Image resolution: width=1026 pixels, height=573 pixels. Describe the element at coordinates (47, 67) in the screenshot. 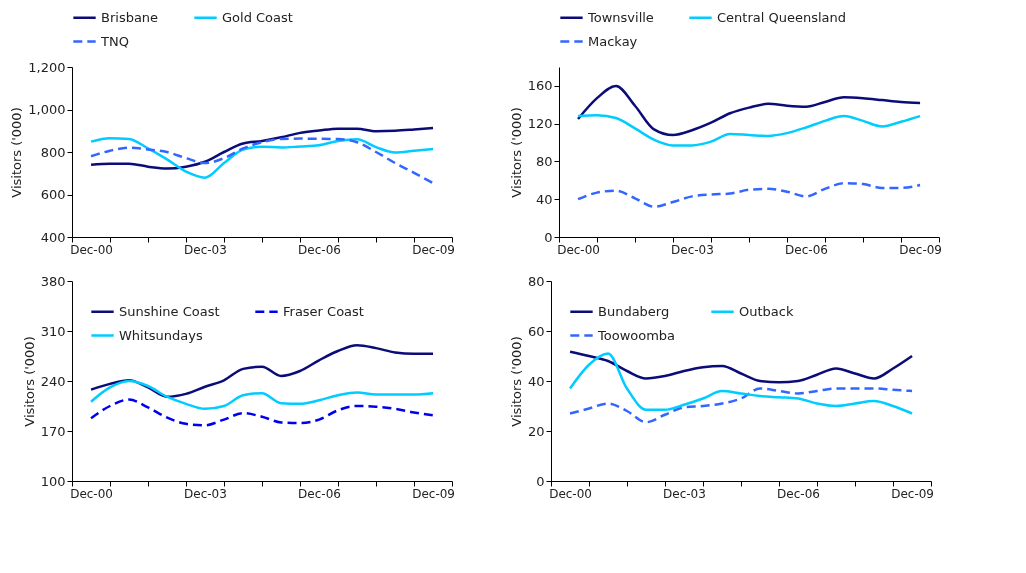

I see `y-tick-label: 1,200` at that location.